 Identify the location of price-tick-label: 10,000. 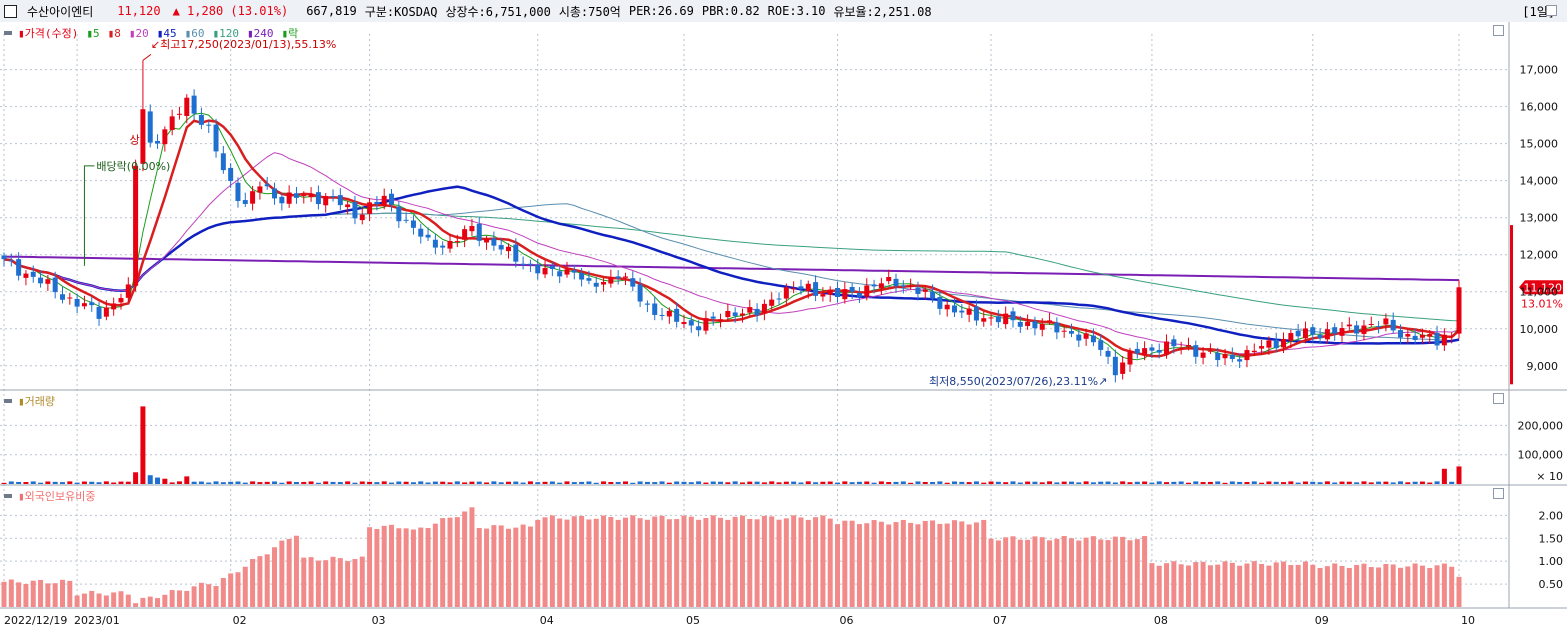
(1539, 329).